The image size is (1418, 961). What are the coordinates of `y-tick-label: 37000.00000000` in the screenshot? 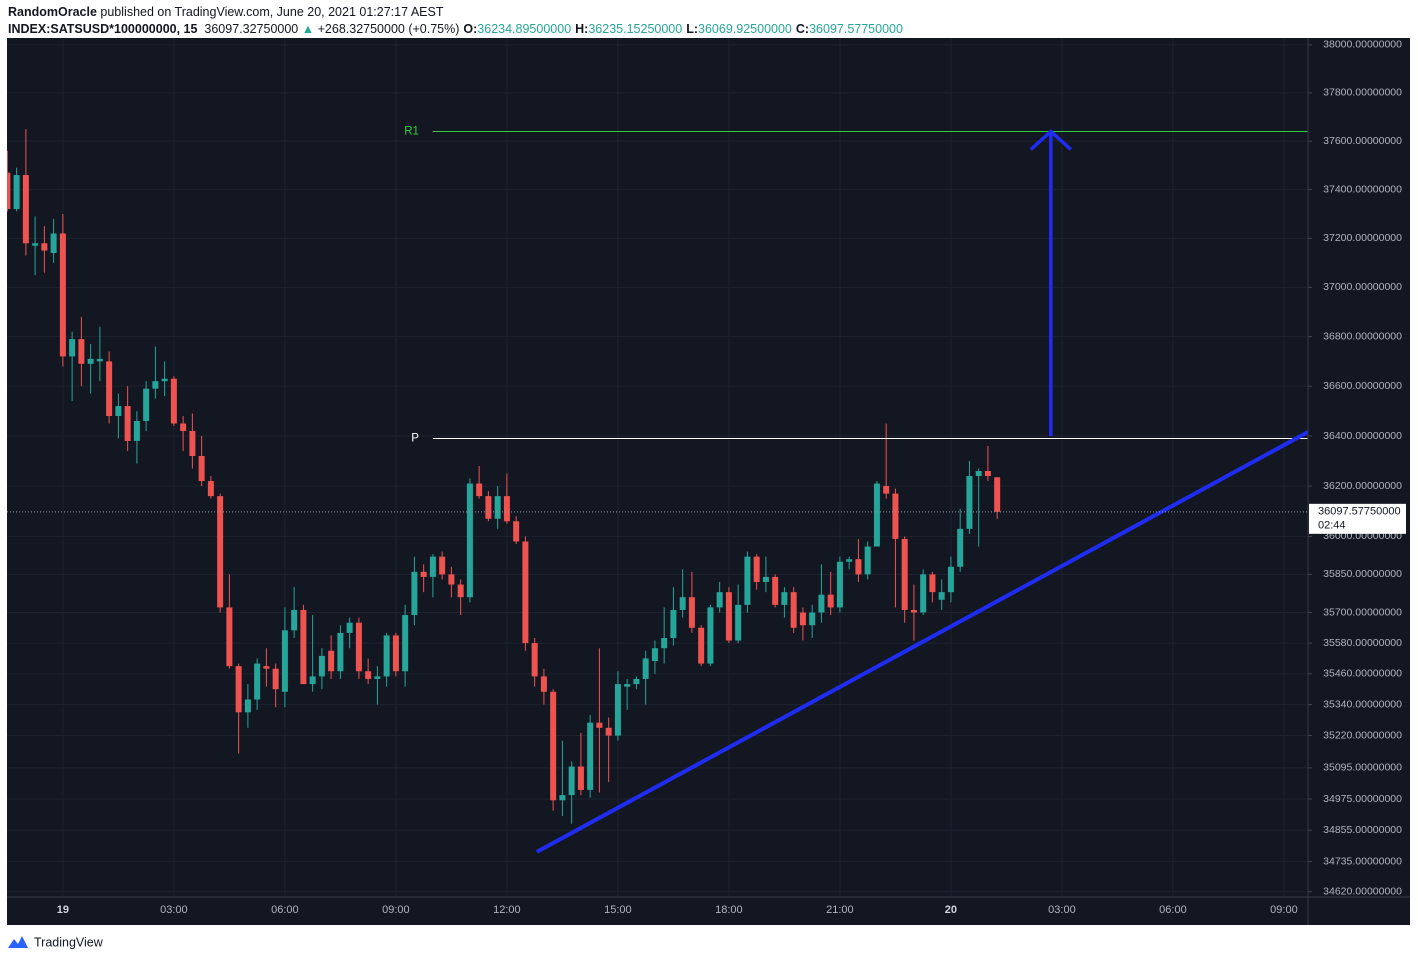 It's located at (1362, 287).